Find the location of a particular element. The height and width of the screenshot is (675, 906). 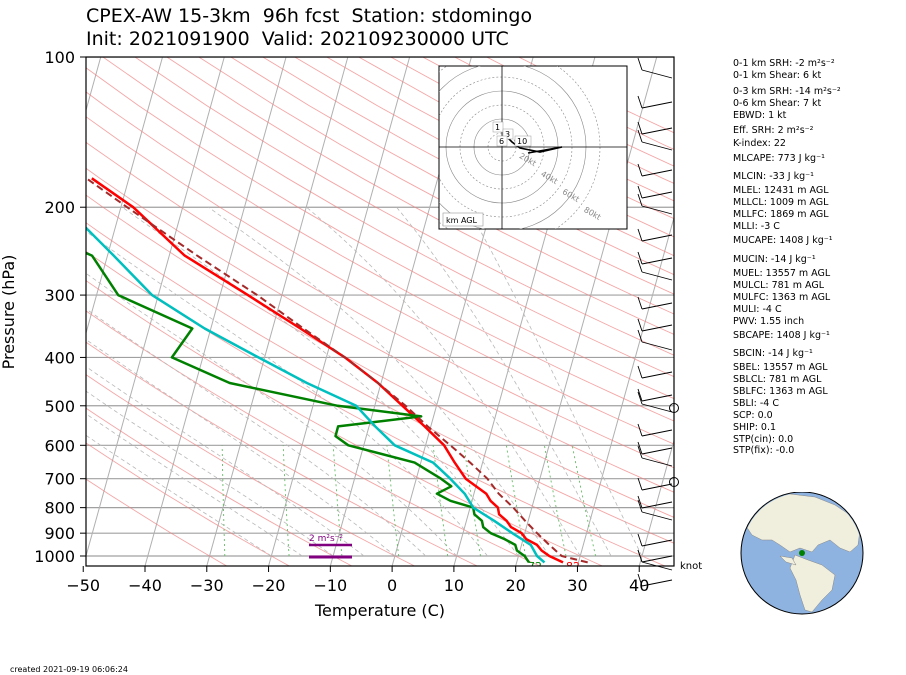

y-tick-label: 600 is located at coordinates (59, 445).